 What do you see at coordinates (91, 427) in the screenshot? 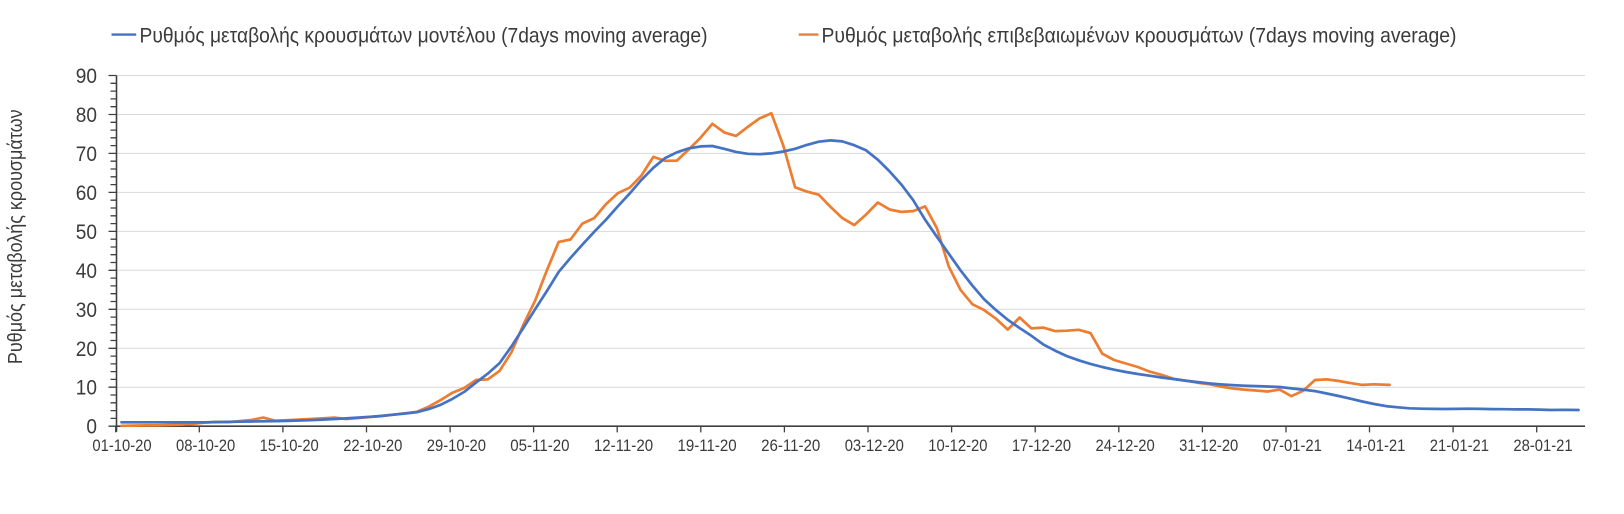
I see `svg-text: 0` at bounding box center [91, 427].